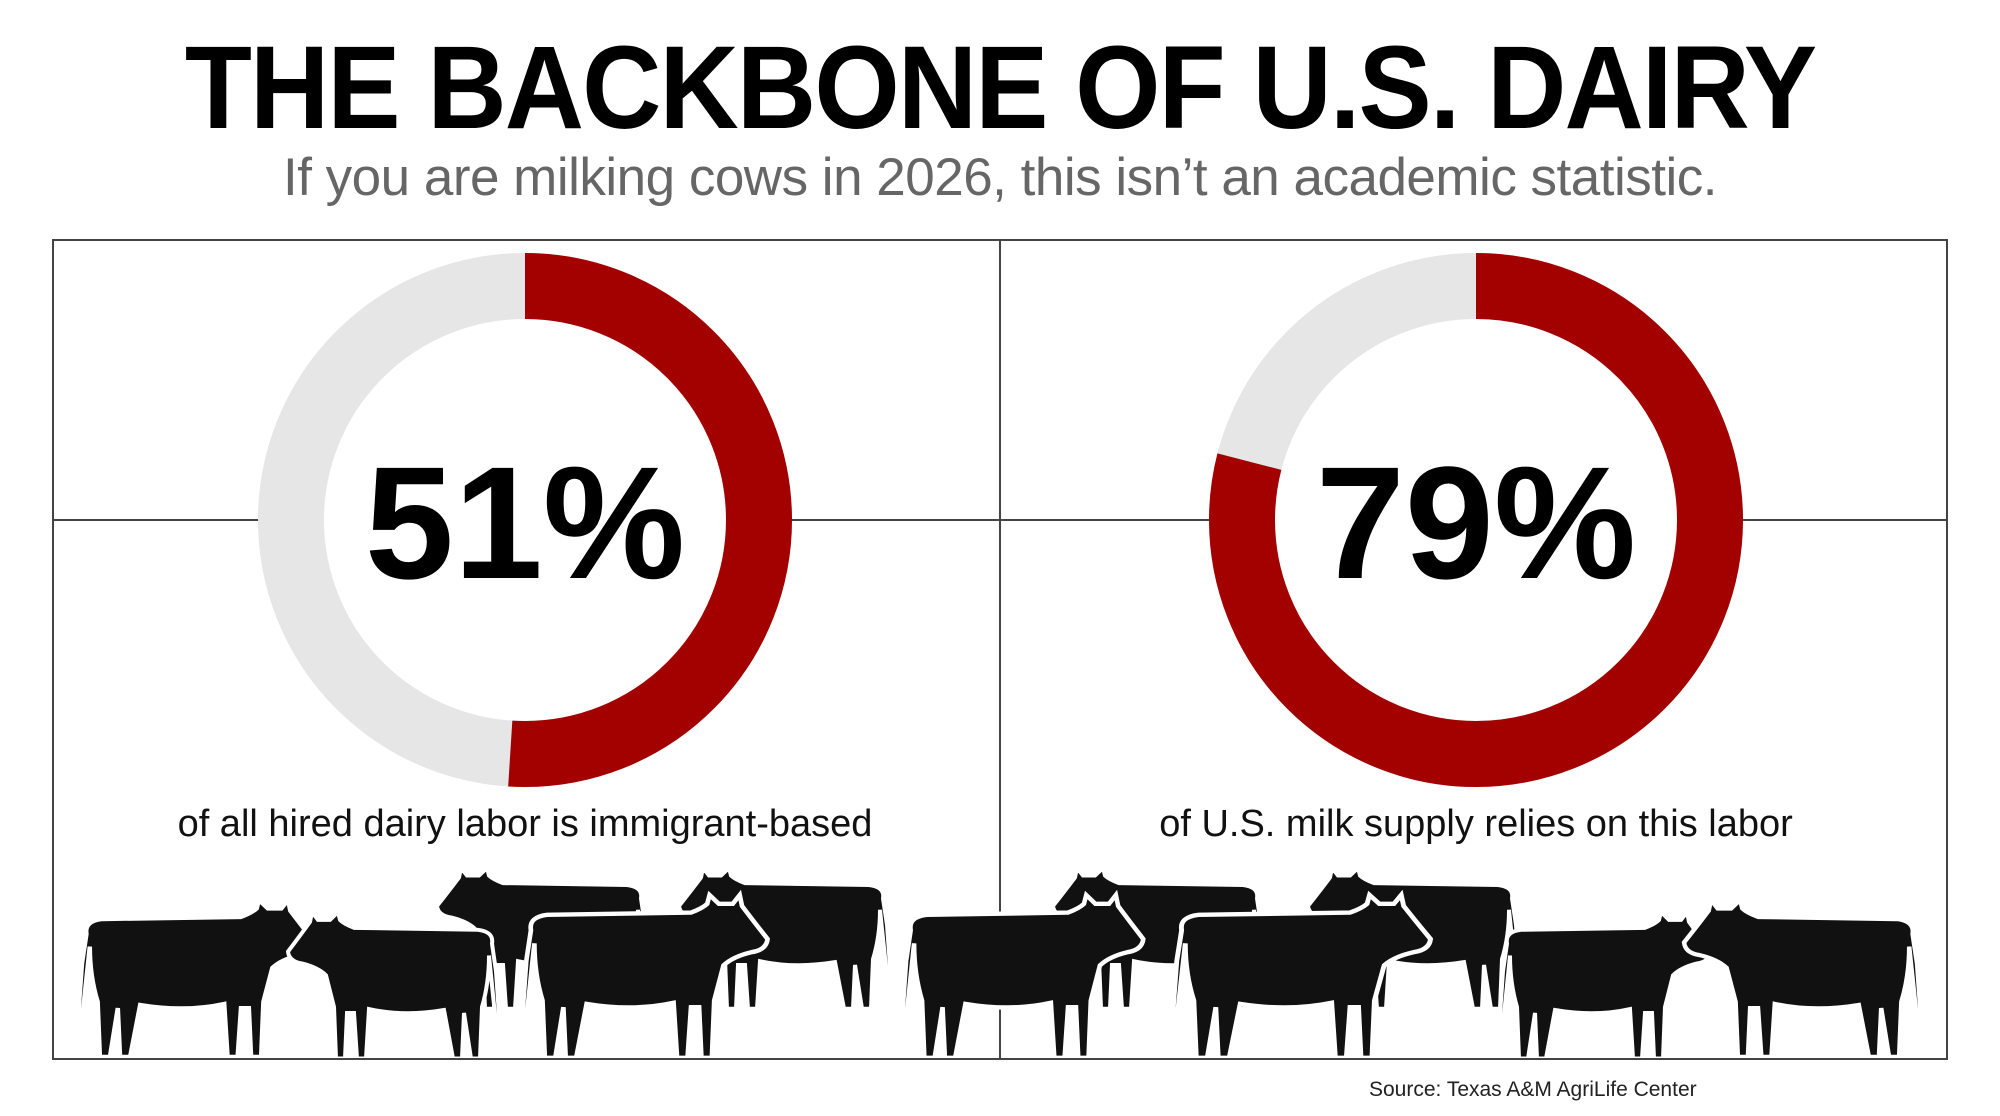 Image resolution: width=2000 pixels, height=1116 pixels. Describe the element at coordinates (1533, 1089) in the screenshot. I see `source-note: Source: Texas A&M AgriLife Center` at that location.